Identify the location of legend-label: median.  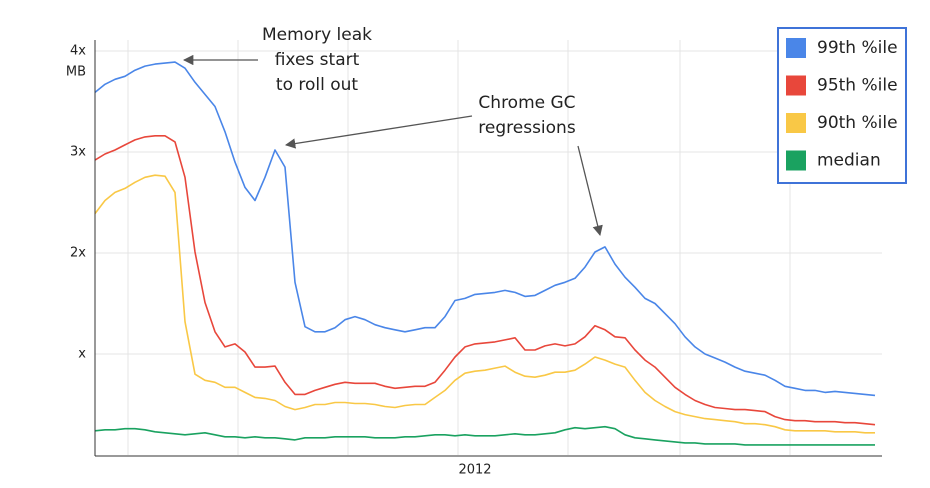
(849, 161).